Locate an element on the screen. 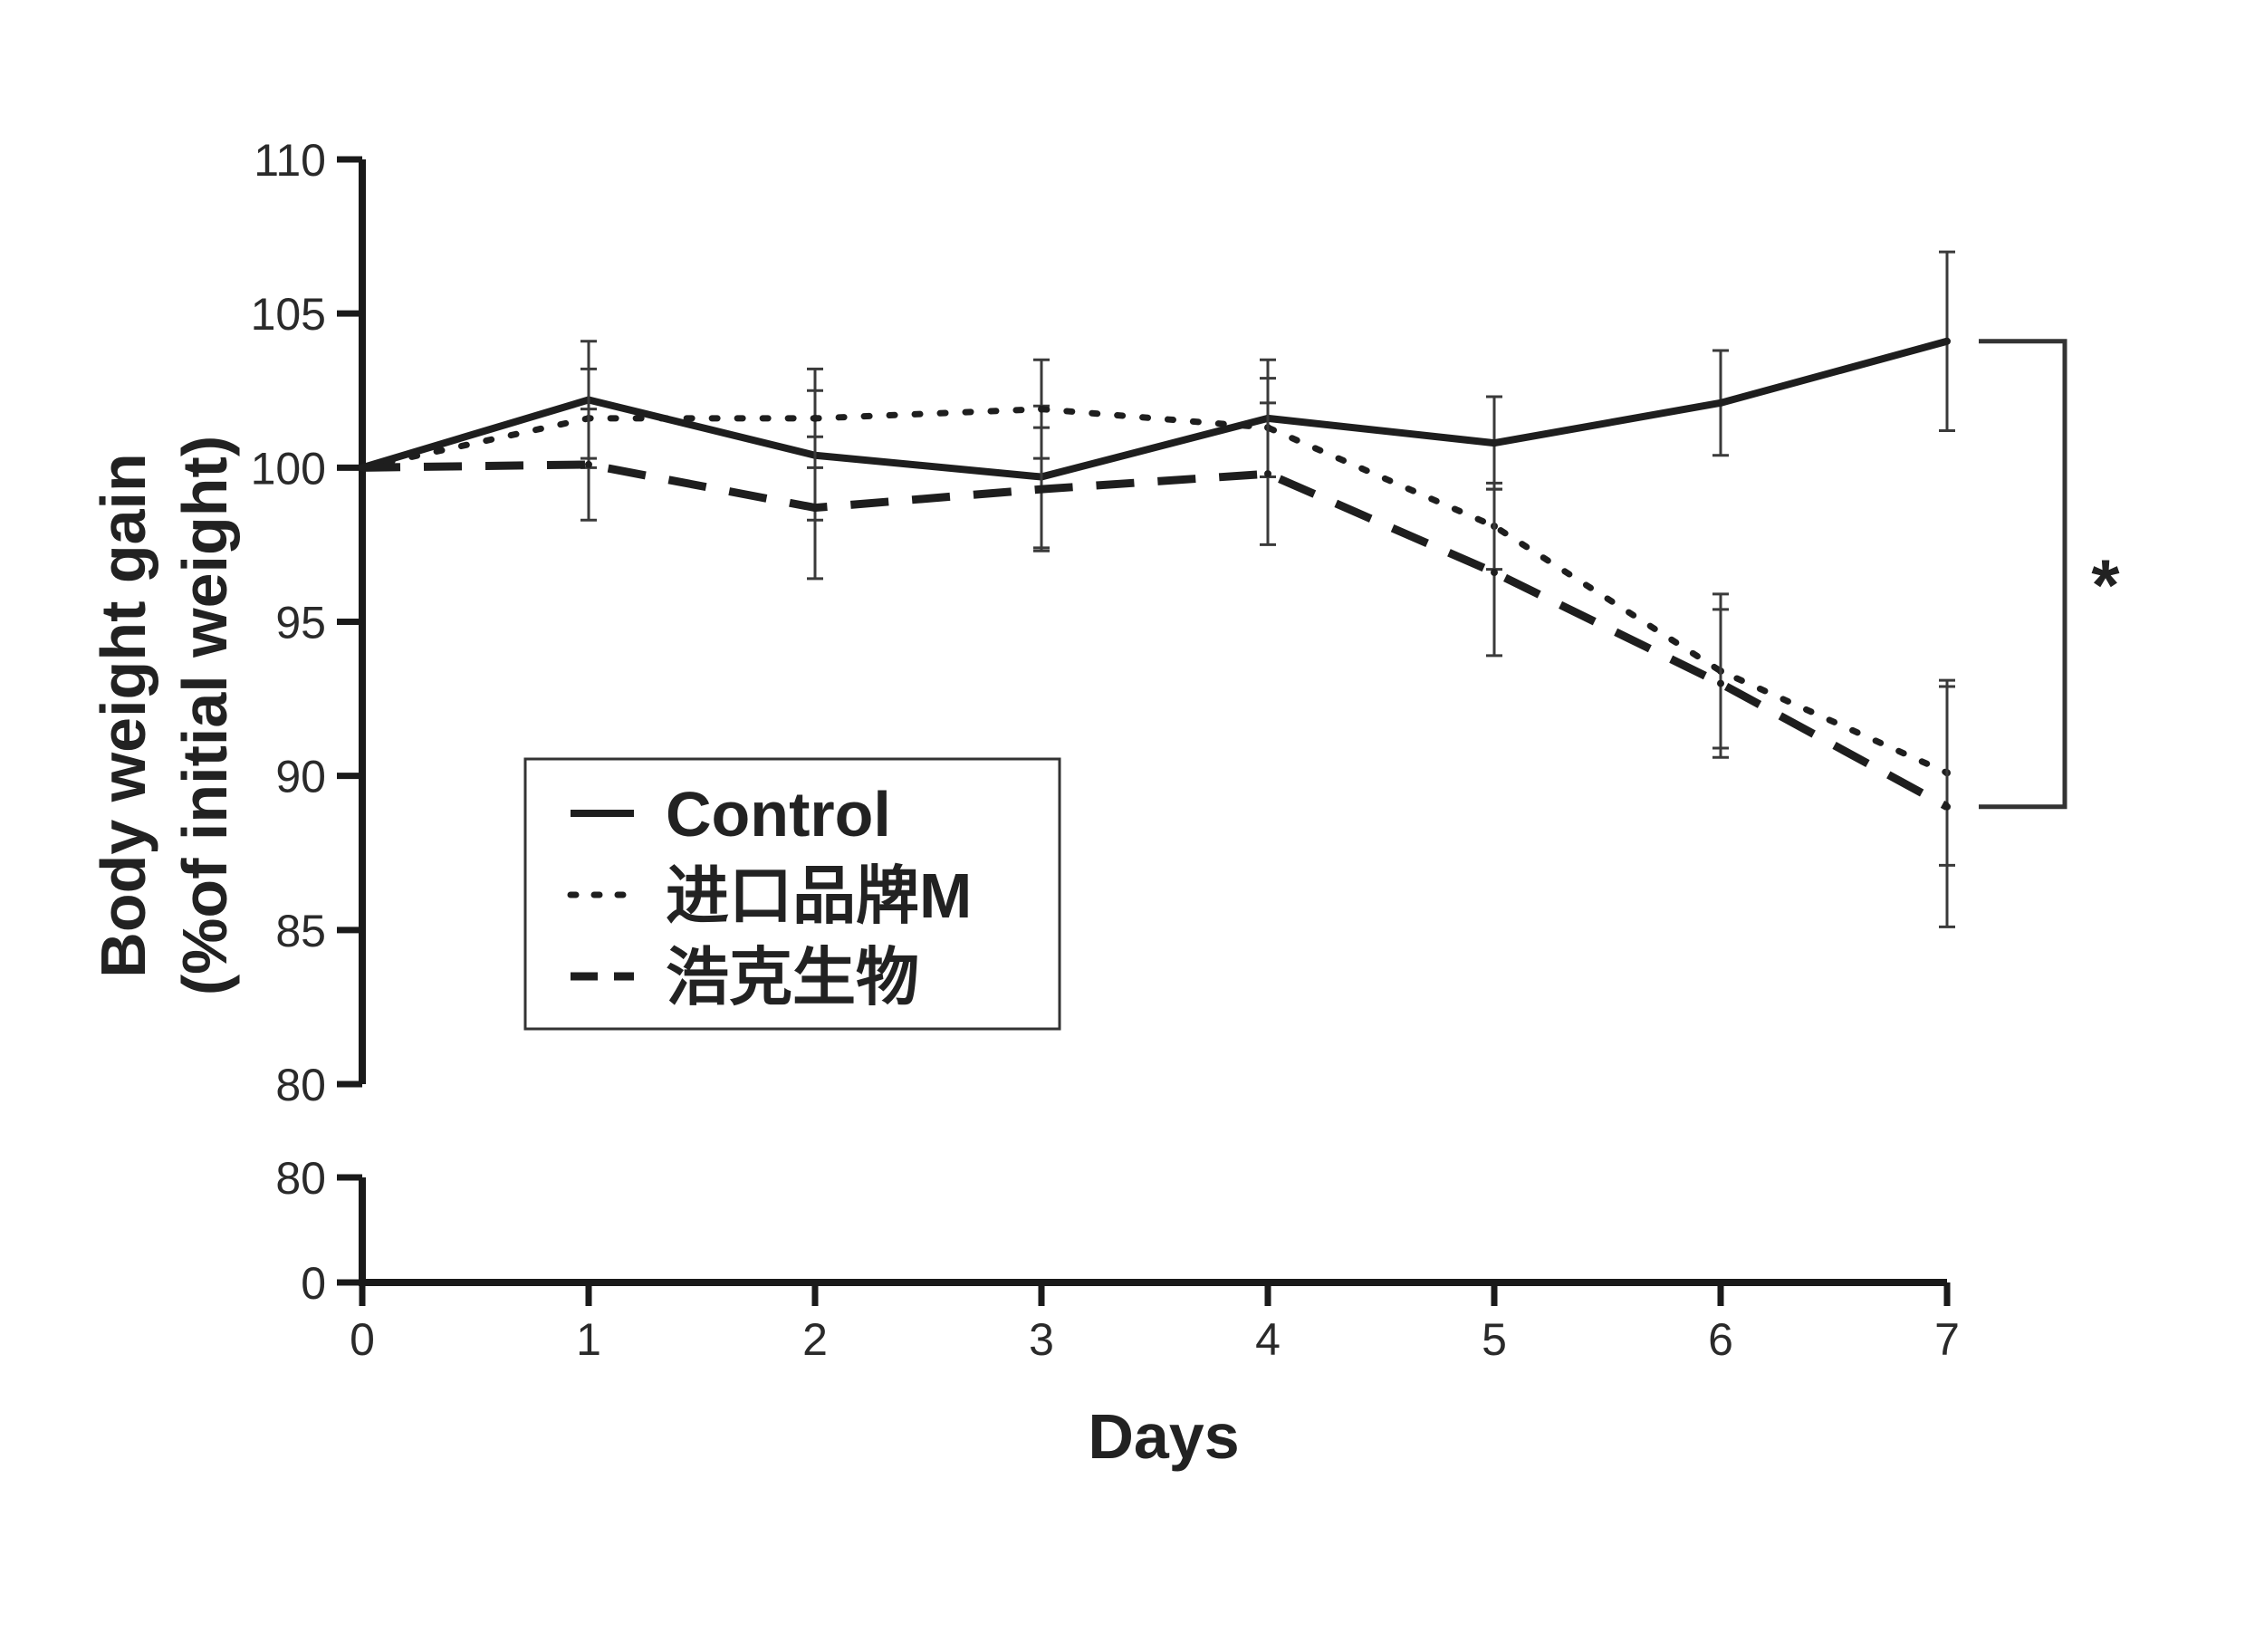  x-tick-label: 2 is located at coordinates (815, 1339).